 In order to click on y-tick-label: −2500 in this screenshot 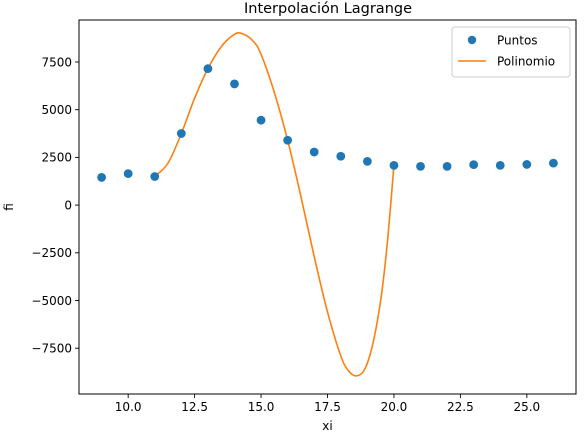, I will do `click(51, 253)`.